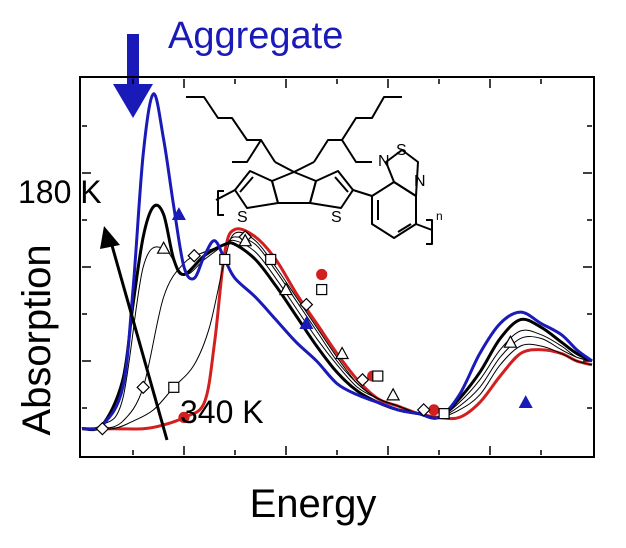  What do you see at coordinates (37, 339) in the screenshot?
I see `y-axis-label: Absorption` at bounding box center [37, 339].